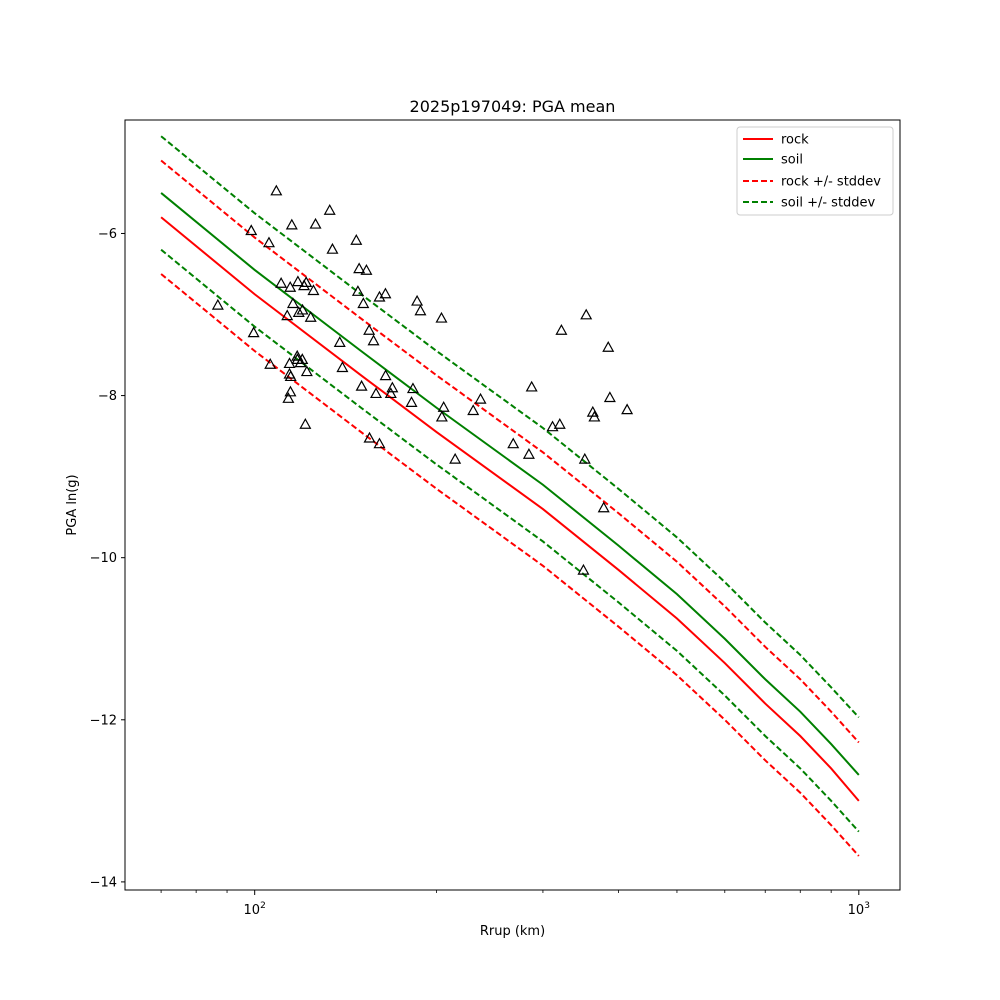 The width and height of the screenshot is (1000, 1000). Describe the element at coordinates (795, 140) in the screenshot. I see `legend-label-rock: rock` at that location.